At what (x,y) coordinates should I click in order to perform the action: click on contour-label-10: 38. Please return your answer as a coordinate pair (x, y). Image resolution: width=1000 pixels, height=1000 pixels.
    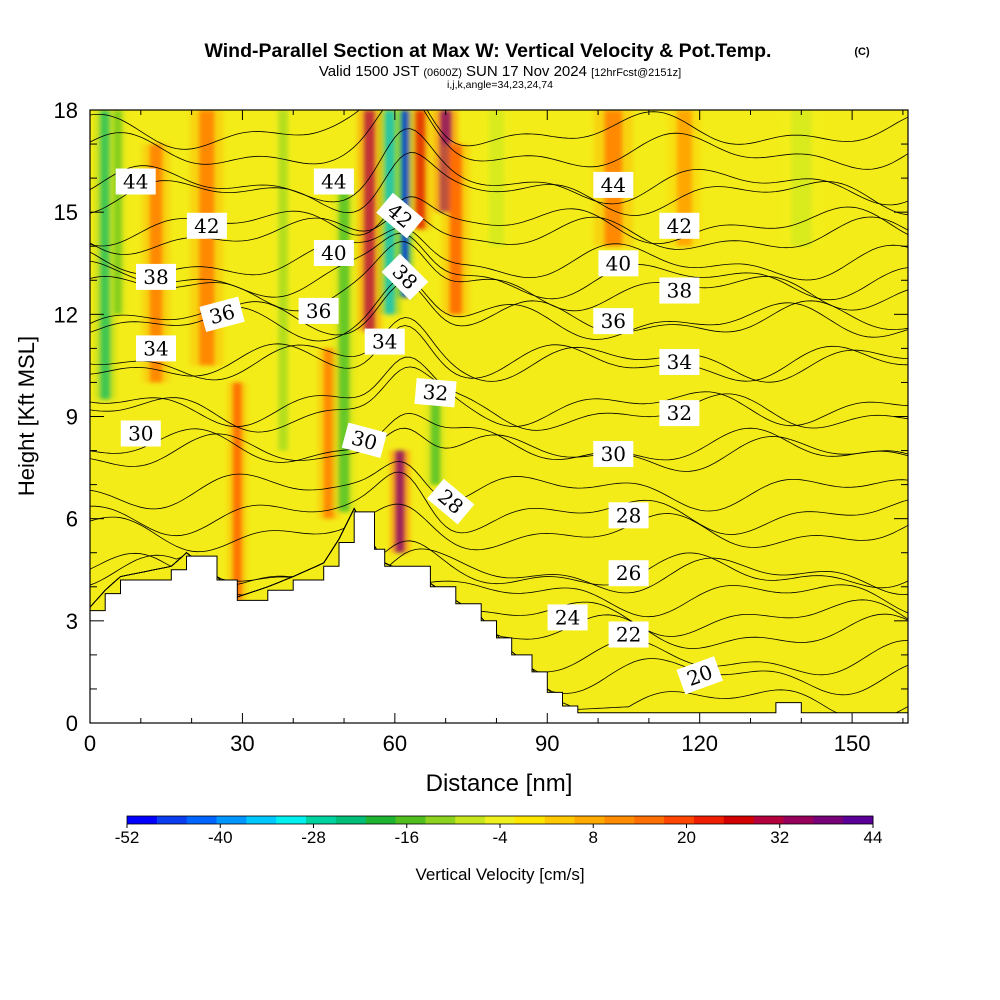
    Looking at the image, I should click on (679, 290).